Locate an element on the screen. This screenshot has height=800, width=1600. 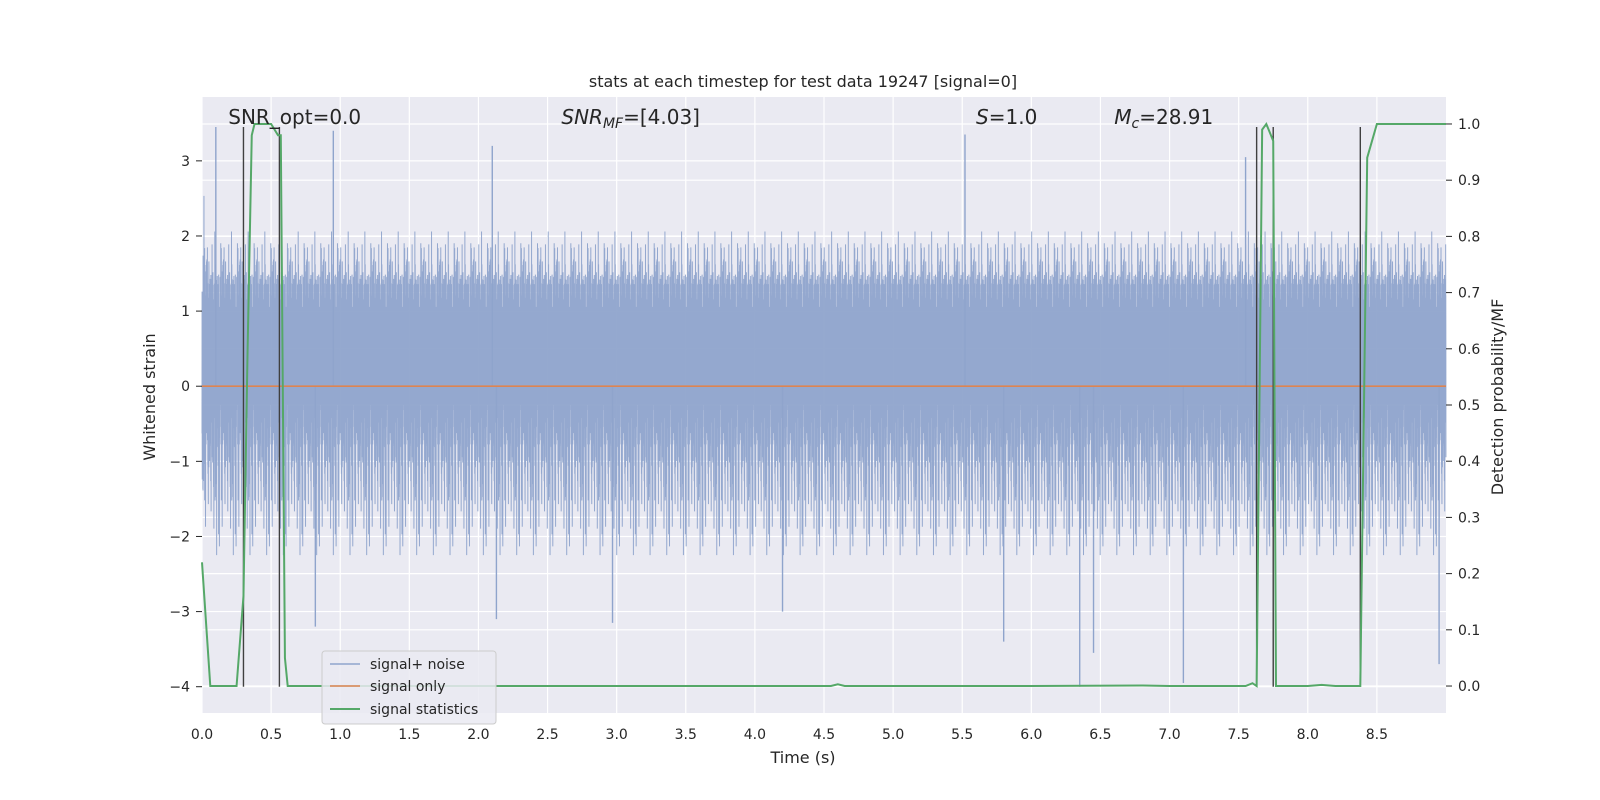
x-tick-label: 0.0 is located at coordinates (202, 735).